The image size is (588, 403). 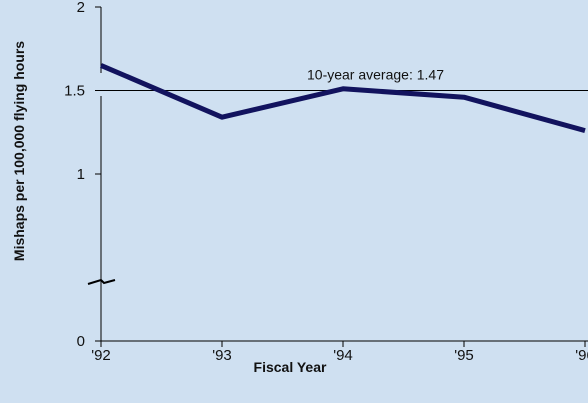 What do you see at coordinates (375, 75) in the screenshot?
I see `average-annotation: 10-year average: 1.47` at bounding box center [375, 75].